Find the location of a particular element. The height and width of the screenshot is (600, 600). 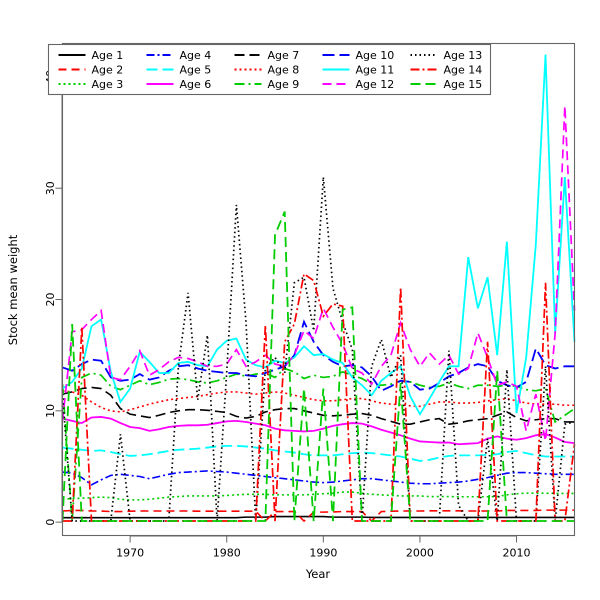

x-tick-label: 1990 is located at coordinates (323, 553).